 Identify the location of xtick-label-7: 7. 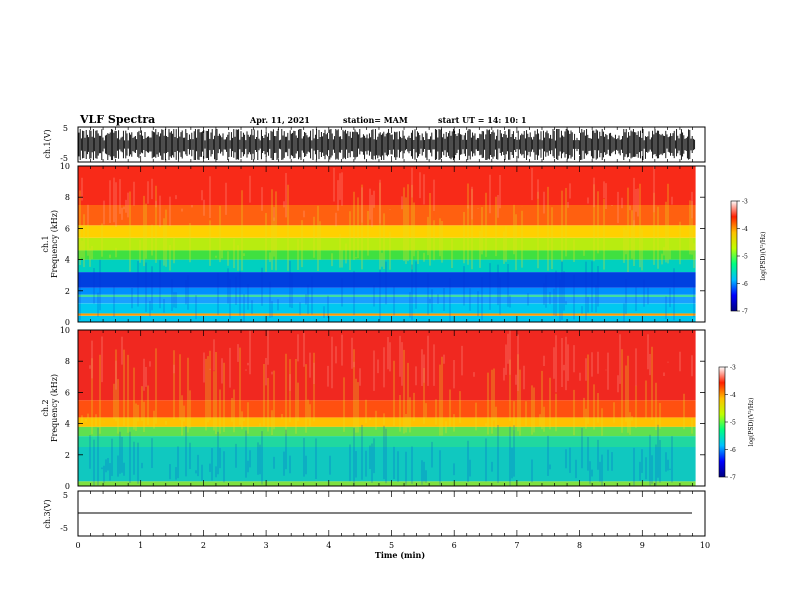
(516, 545).